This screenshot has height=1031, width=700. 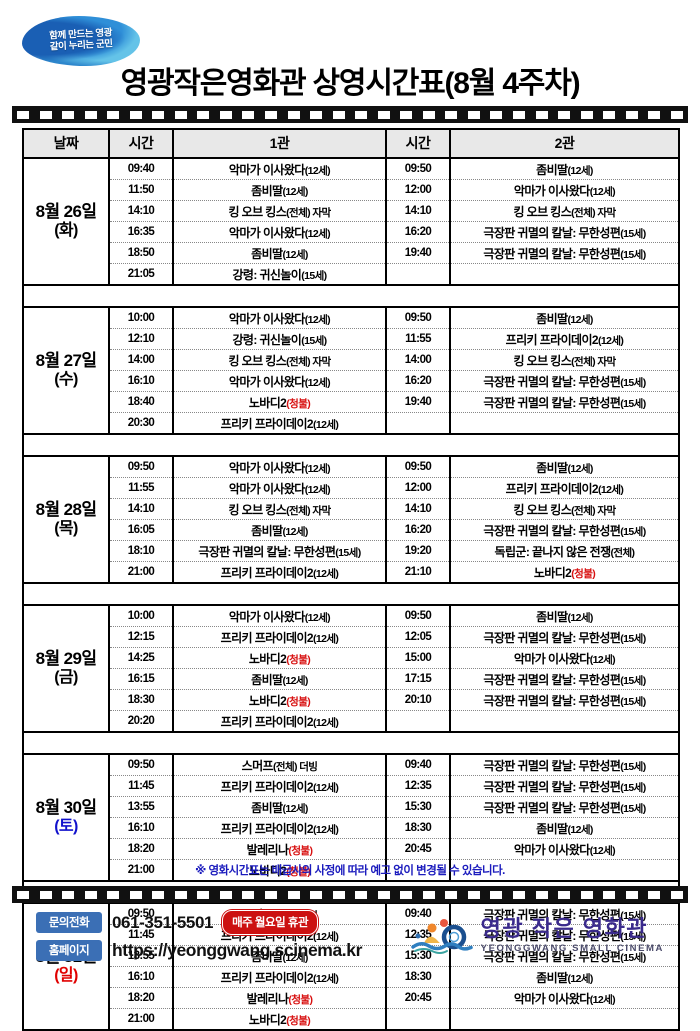 I want to click on showtime-cell-hall2: 09:50, so click(x=418, y=317).